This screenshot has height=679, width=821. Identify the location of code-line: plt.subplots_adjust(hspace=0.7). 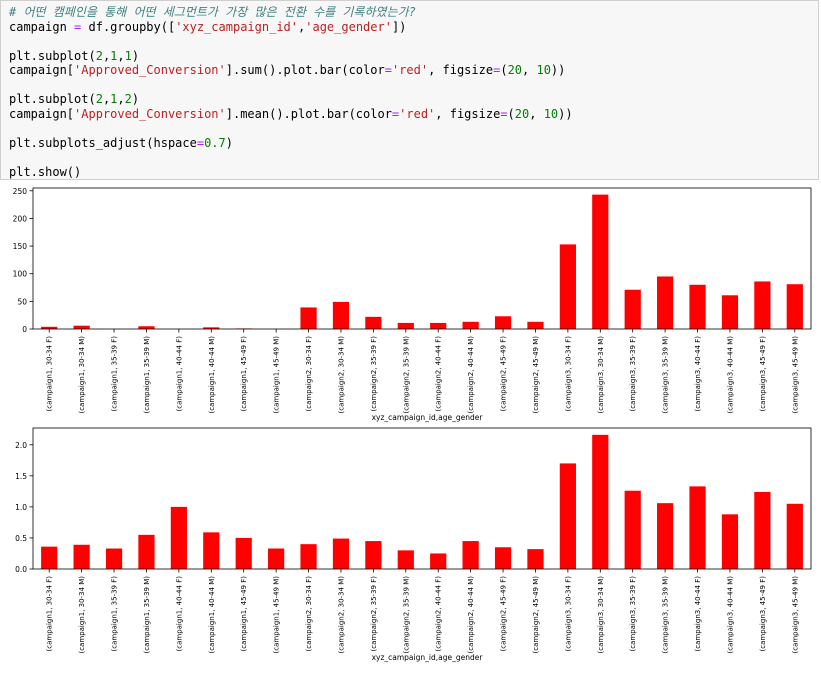
(409, 143).